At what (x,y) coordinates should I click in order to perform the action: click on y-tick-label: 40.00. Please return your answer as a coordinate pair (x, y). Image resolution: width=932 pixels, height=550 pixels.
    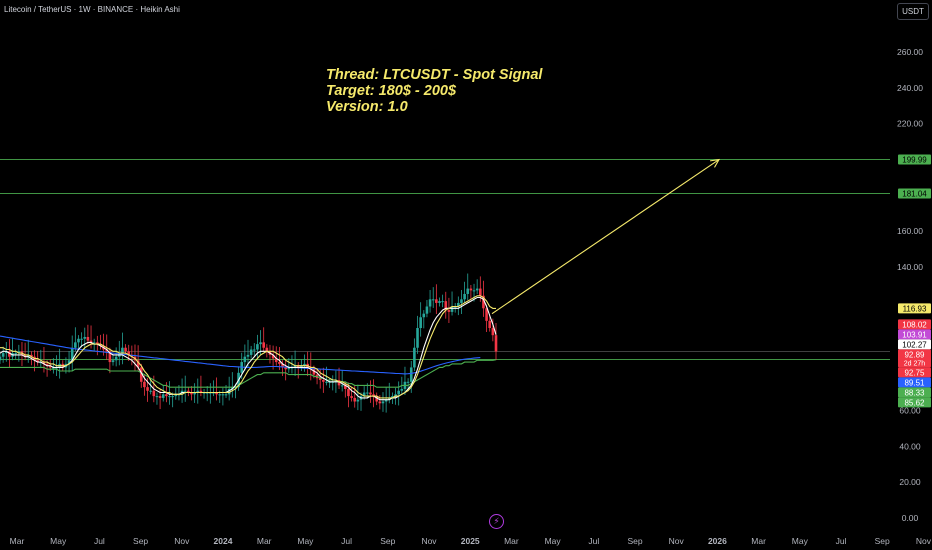
    Looking at the image, I should click on (910, 446).